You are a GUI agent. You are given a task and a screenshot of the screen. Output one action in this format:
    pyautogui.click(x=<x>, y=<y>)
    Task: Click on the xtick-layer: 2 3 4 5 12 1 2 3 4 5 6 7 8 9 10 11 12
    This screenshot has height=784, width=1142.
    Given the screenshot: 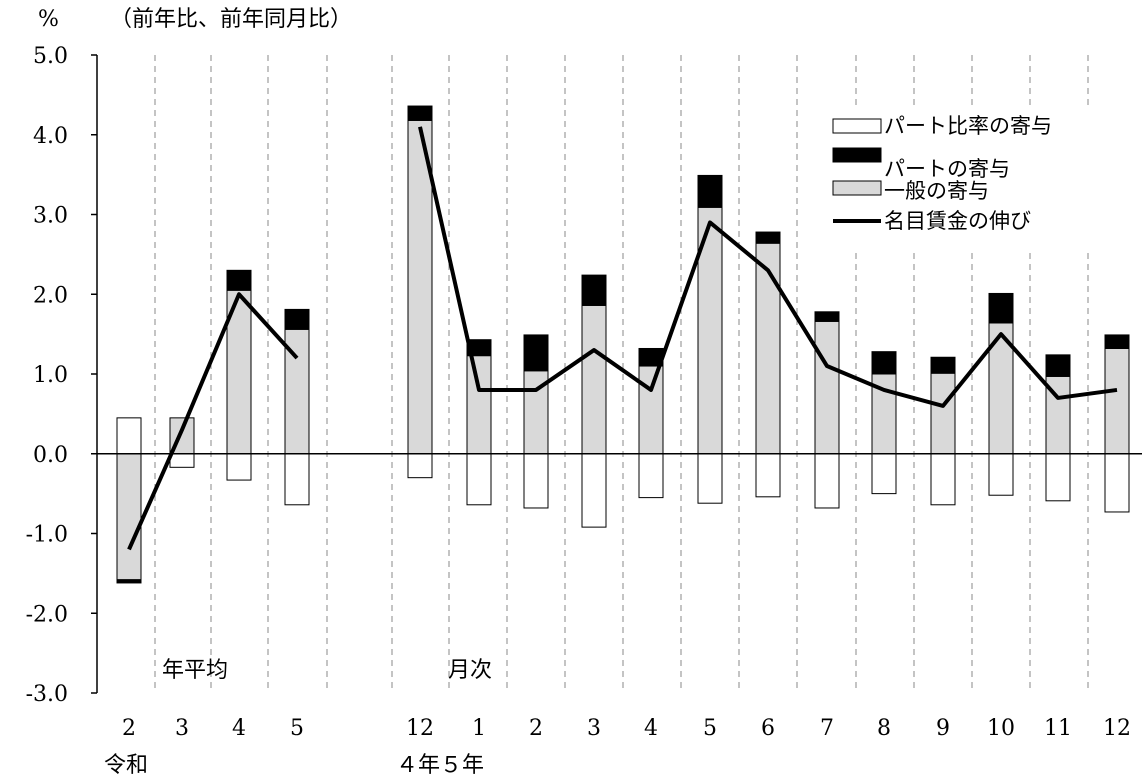 What is the action you would take?
    pyautogui.click(x=626, y=728)
    